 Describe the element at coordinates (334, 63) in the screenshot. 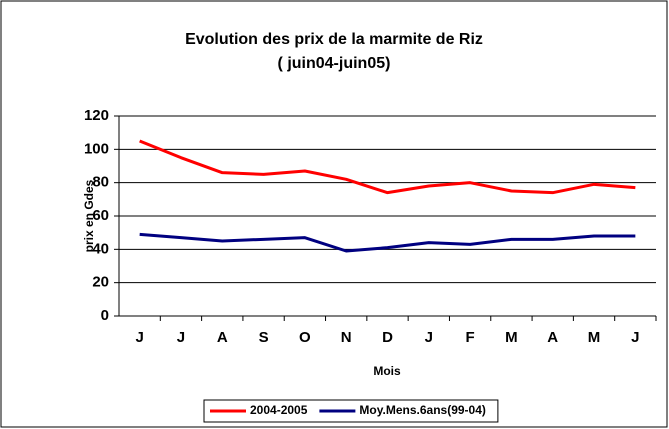

I see `chart-subtitle: ( juin04-juin05)` at that location.